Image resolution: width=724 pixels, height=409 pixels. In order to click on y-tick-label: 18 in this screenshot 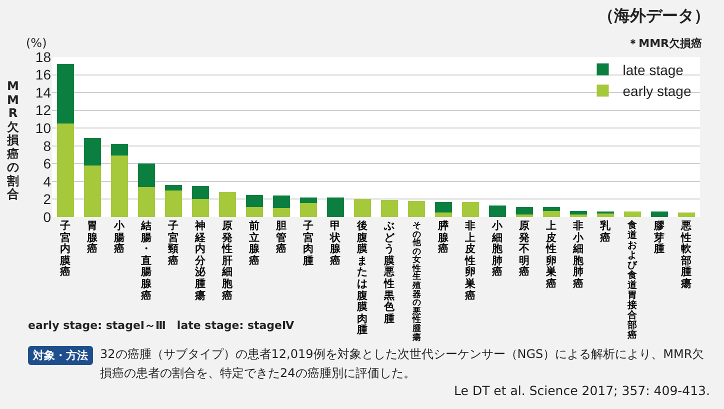, I will do `click(43, 56)`.